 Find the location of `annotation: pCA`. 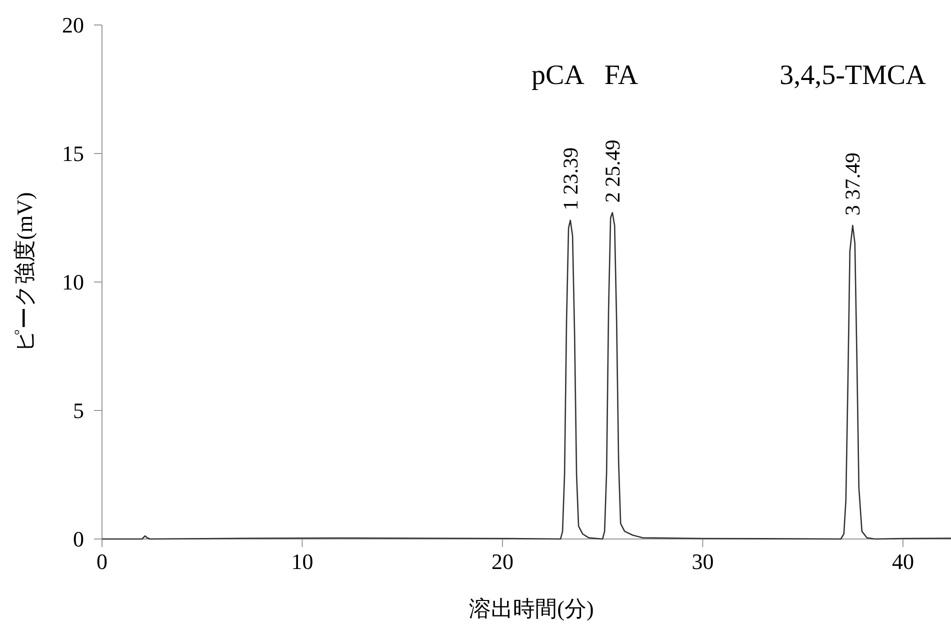

annotation: pCA is located at coordinates (558, 75).